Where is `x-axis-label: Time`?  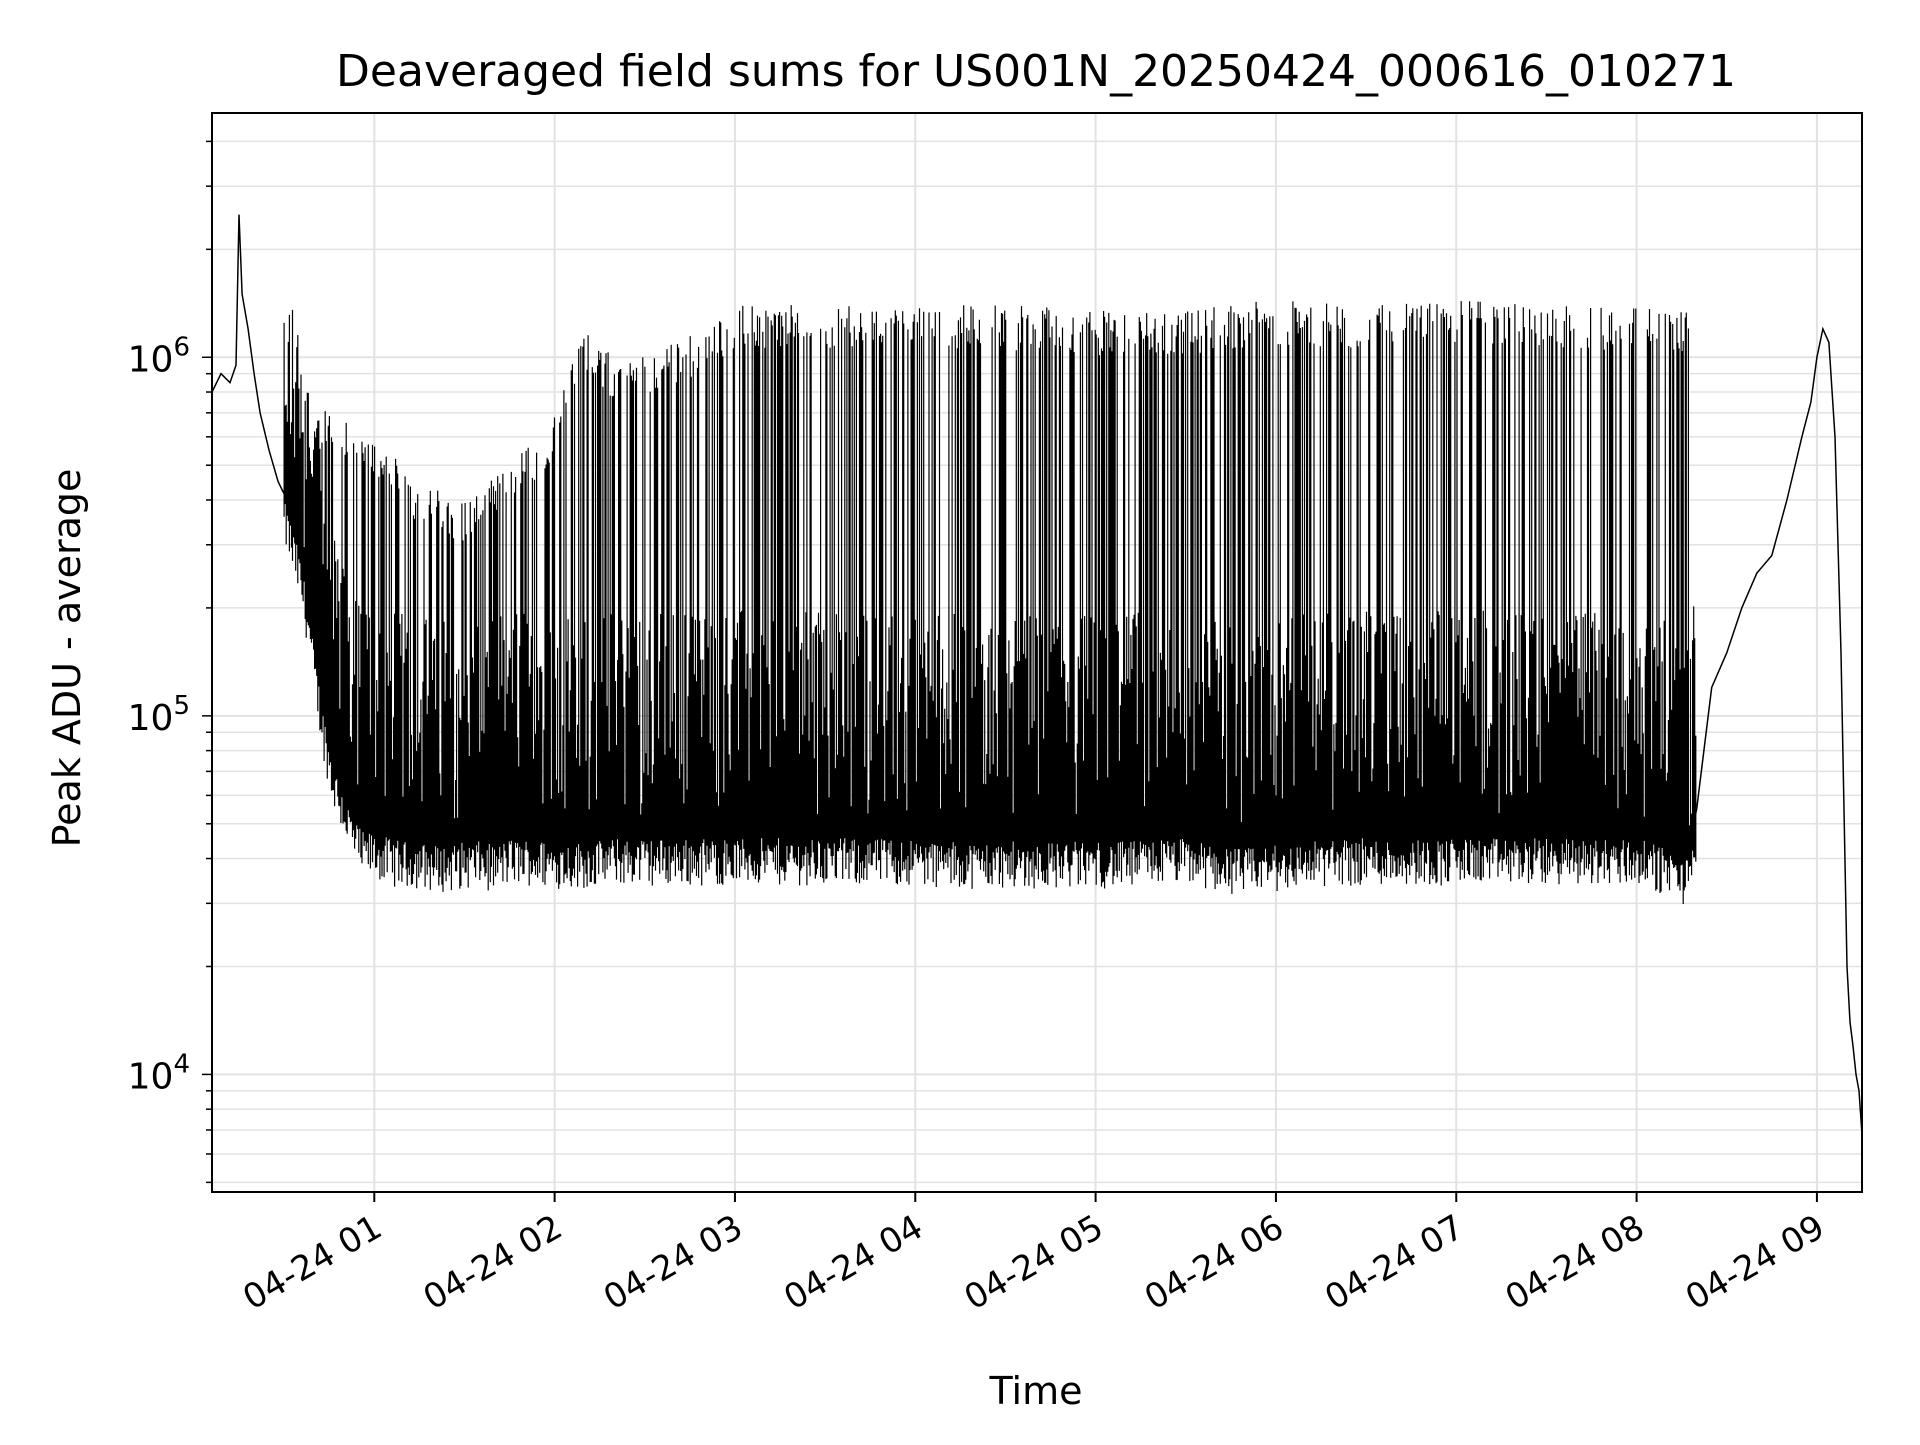
x-axis-label: Time is located at coordinates (1036, 1391).